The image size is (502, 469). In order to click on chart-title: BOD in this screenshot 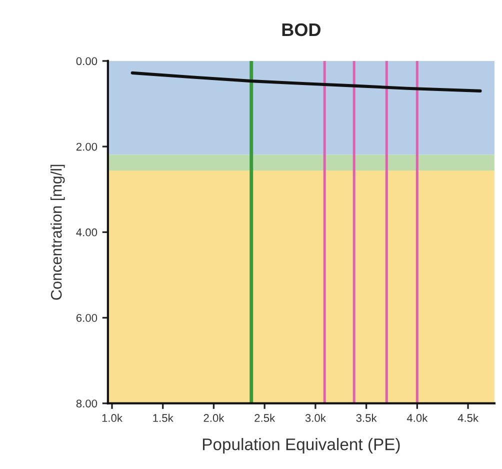, I will do `click(301, 29)`.